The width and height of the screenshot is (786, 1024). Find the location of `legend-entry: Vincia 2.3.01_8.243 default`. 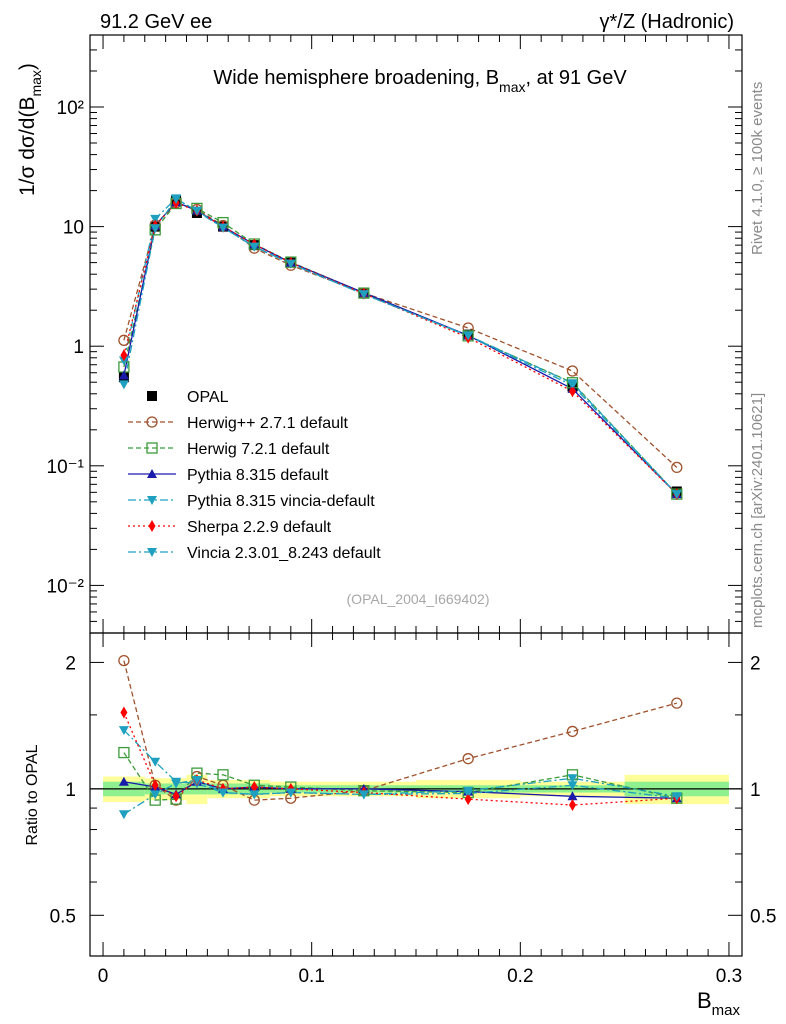

legend-entry: Vincia 2.3.01_8.243 default is located at coordinates (284, 553).